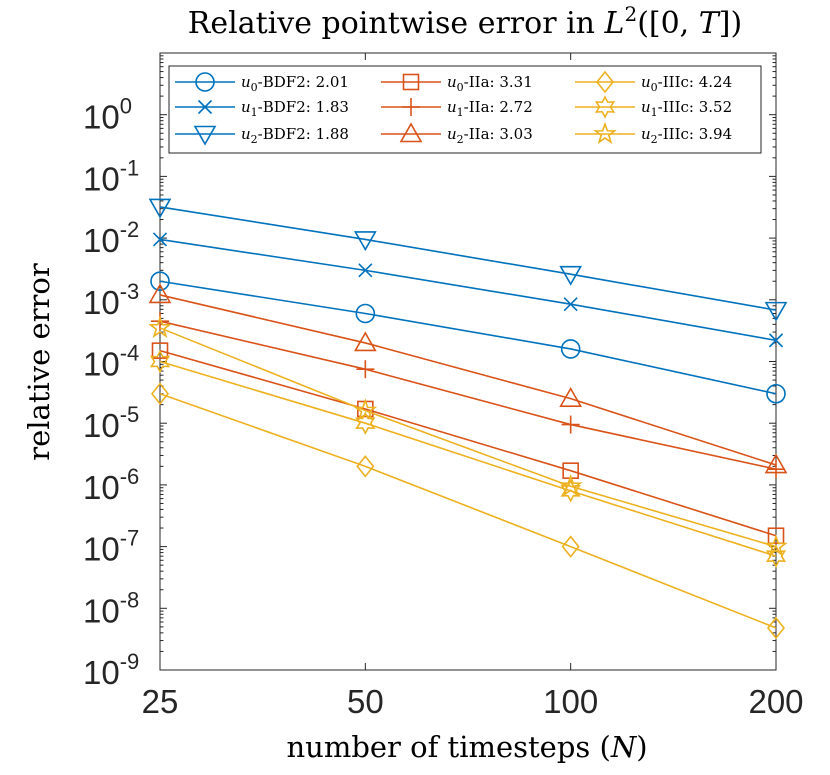 The height and width of the screenshot is (775, 830). Describe the element at coordinates (111, 176) in the screenshot. I see `y-tick-label: 10⁻¹` at that location.